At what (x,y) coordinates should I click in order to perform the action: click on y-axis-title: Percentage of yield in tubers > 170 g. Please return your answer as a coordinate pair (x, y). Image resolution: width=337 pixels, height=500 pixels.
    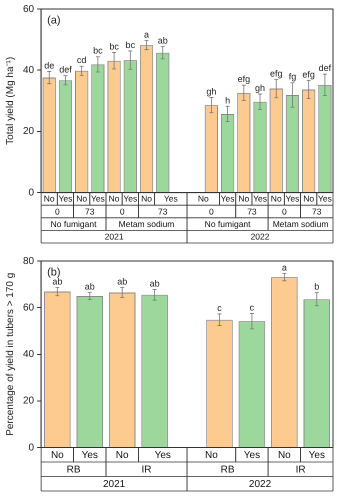
    Looking at the image, I should click on (10, 354).